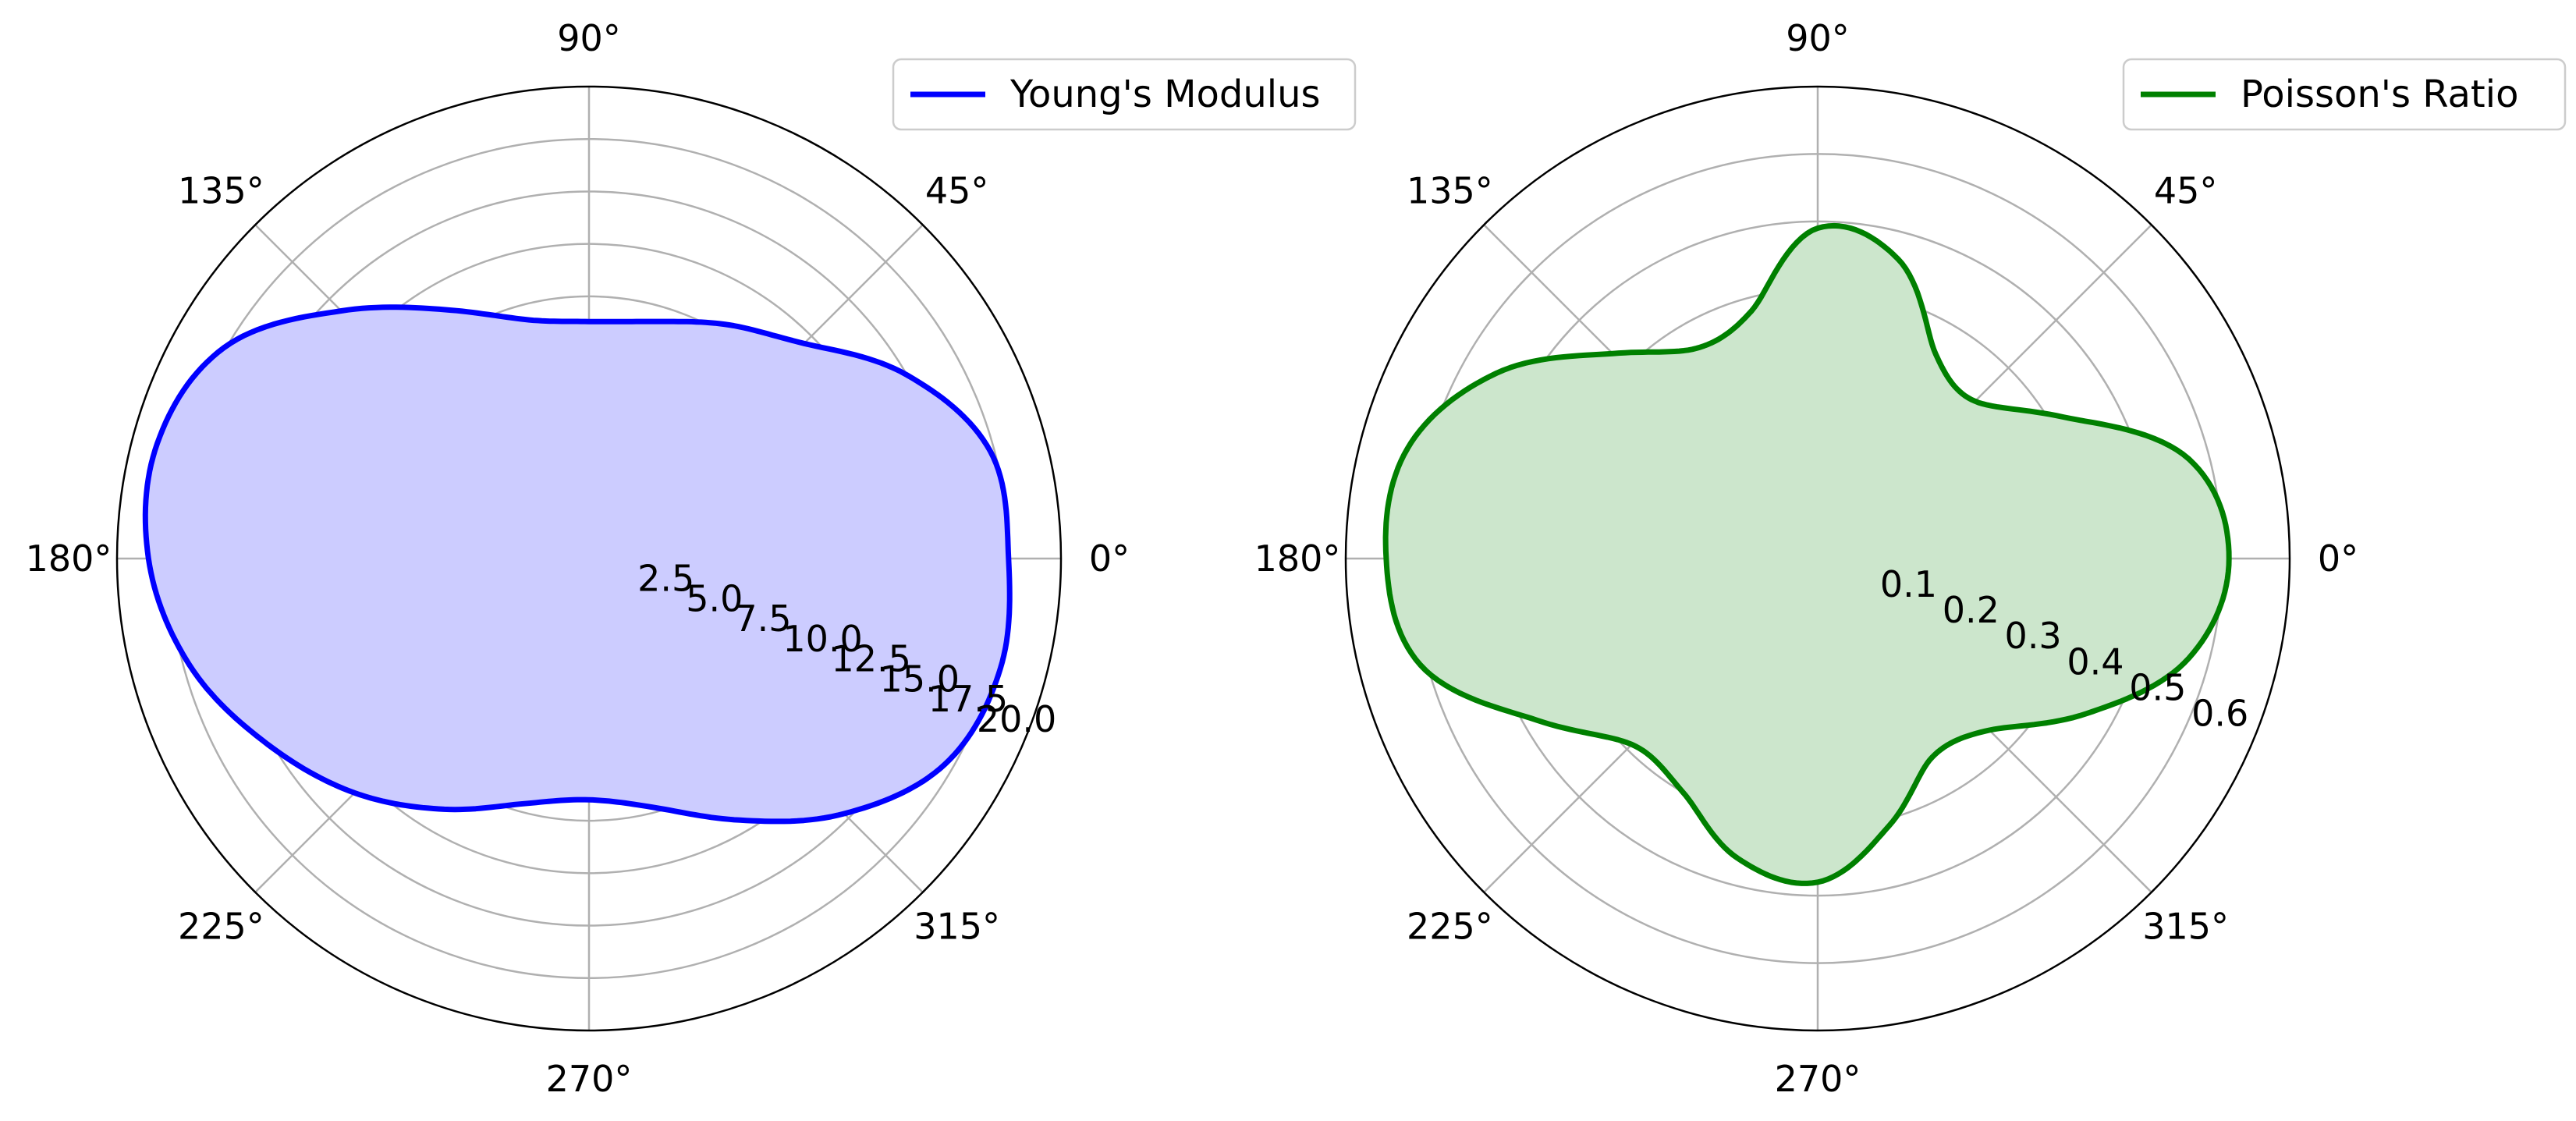 This screenshot has height=1121, width=2576. What do you see at coordinates (665, 579) in the screenshot?
I see `radial-tick-label: 2.5` at bounding box center [665, 579].